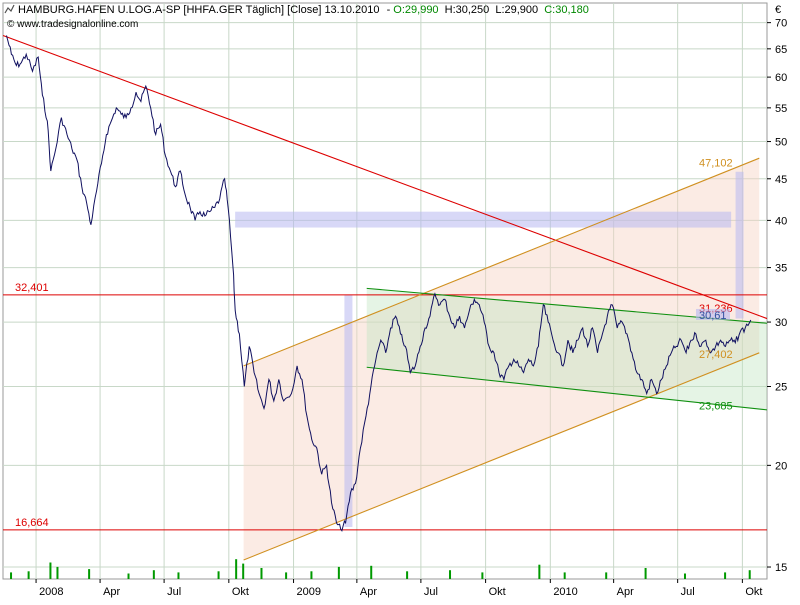 This screenshot has width=800, height=605. I want to click on label-highlight, so click(713, 314).